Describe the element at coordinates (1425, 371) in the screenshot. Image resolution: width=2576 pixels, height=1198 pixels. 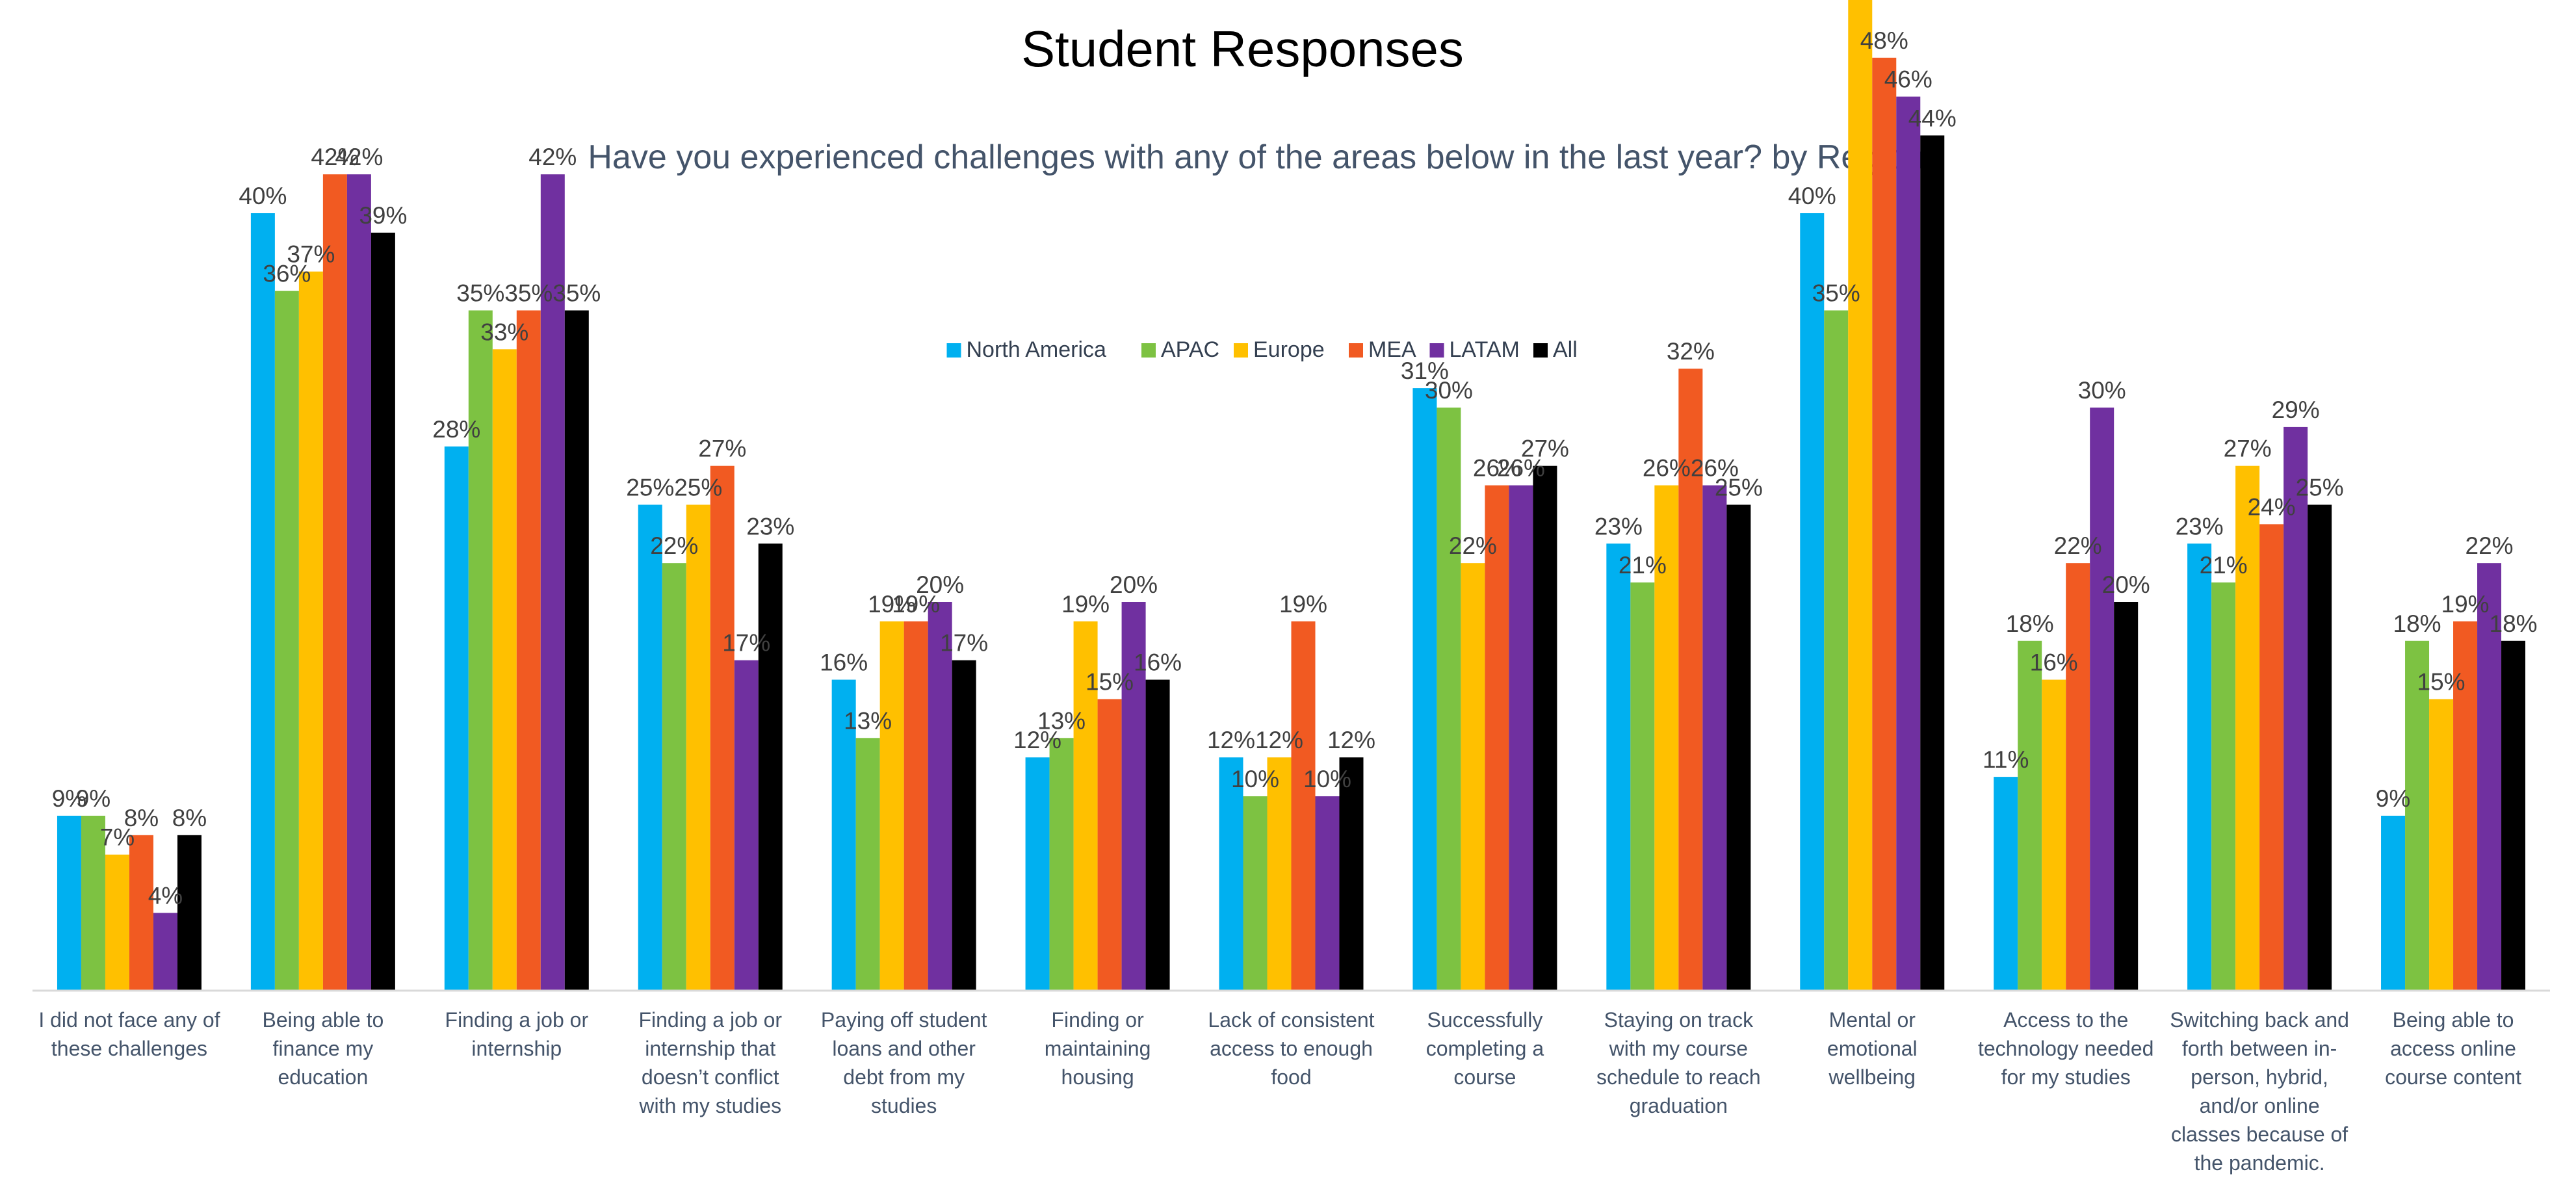
I see `data-label: 31%` at that location.